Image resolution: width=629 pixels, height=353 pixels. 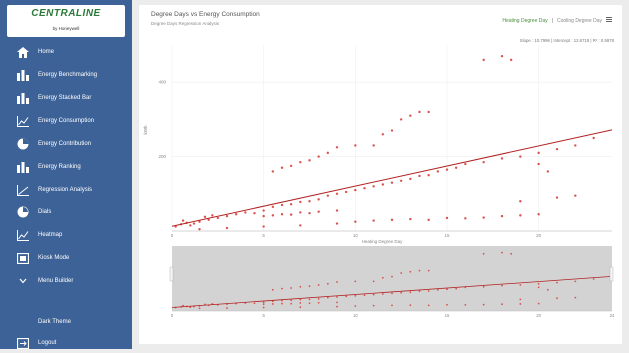 I want to click on sidebar-item-dark-theme: Dark Theme, so click(x=66, y=322).